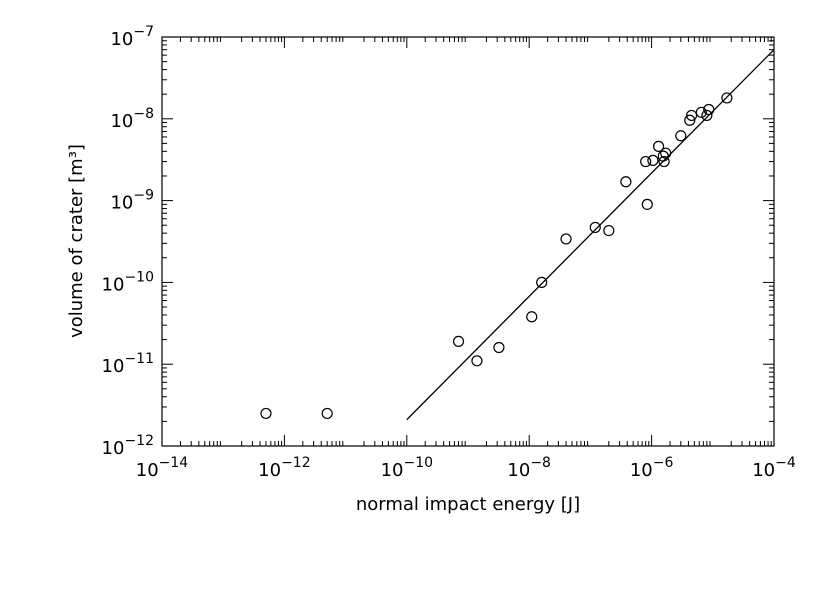  I want to click on x-tick-label: 10⁻¹⁰, so click(407, 468).